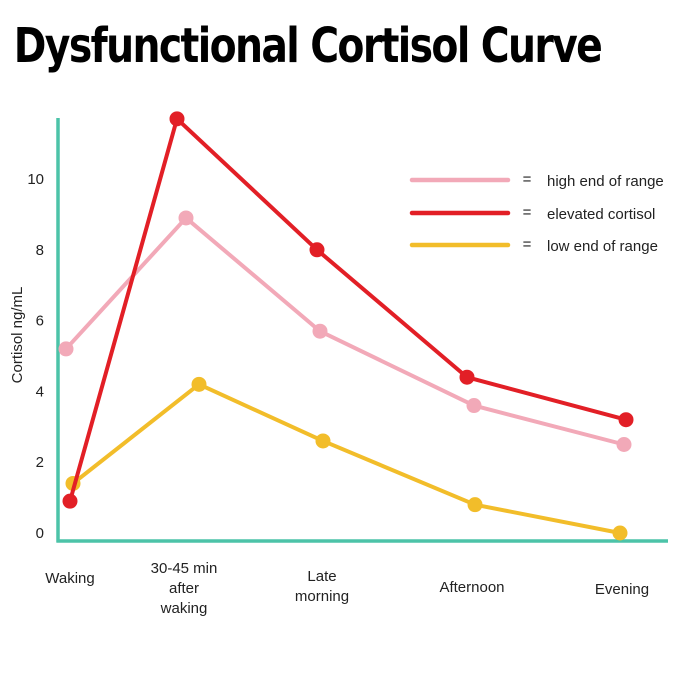 Image resolution: width=700 pixels, height=700 pixels. Describe the element at coordinates (35, 179) in the screenshot. I see `y-tick-label: 10` at that location.